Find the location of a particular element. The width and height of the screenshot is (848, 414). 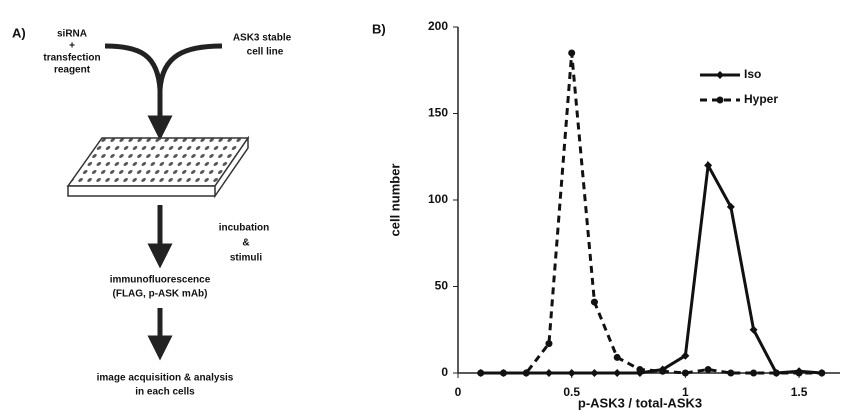

y-tick-label: 100 is located at coordinates (438, 199).